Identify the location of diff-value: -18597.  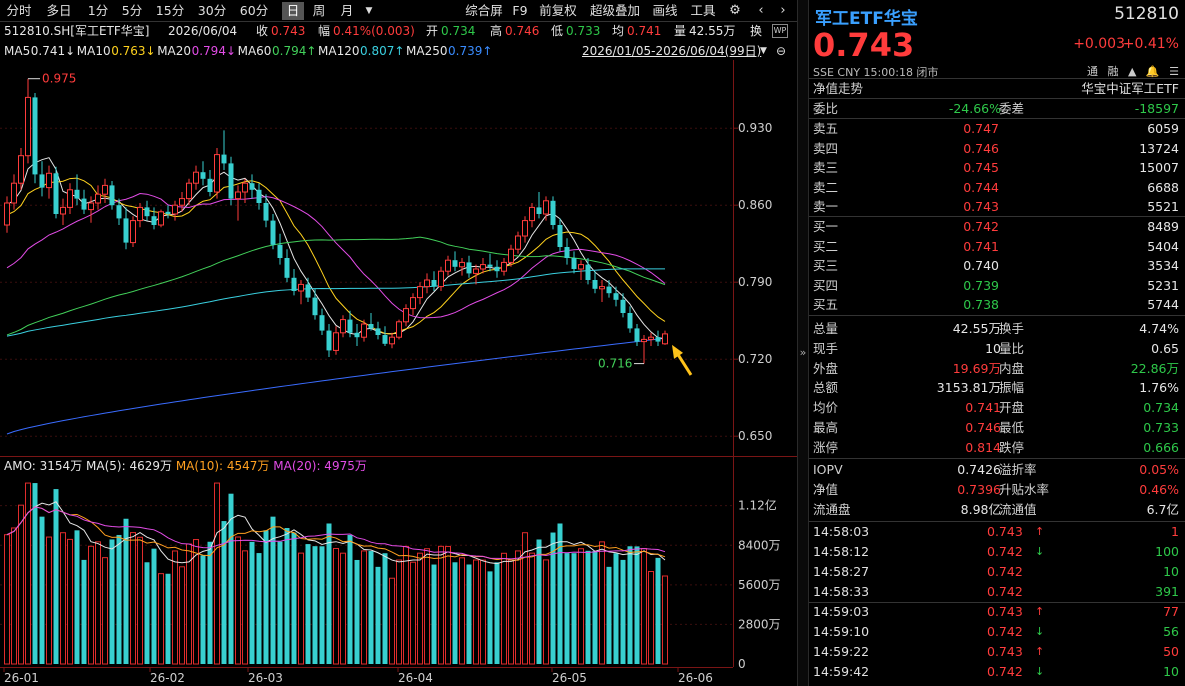
(1156, 108).